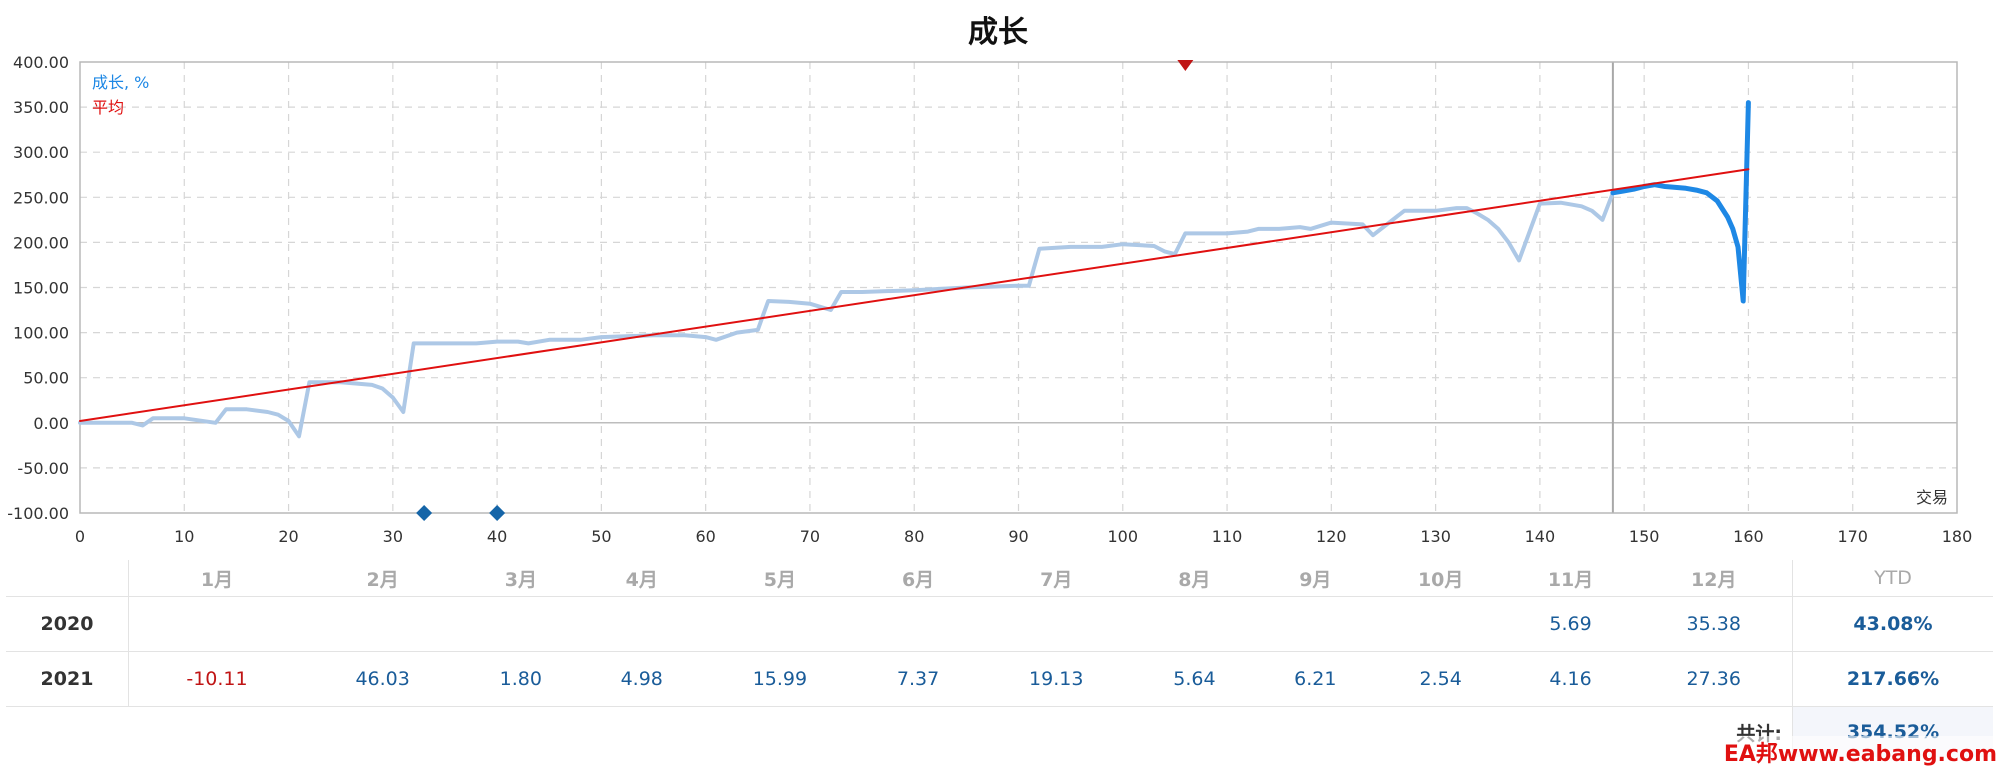 This screenshot has height=769, width=2001. I want to click on month-header: 10月, so click(1440, 578).